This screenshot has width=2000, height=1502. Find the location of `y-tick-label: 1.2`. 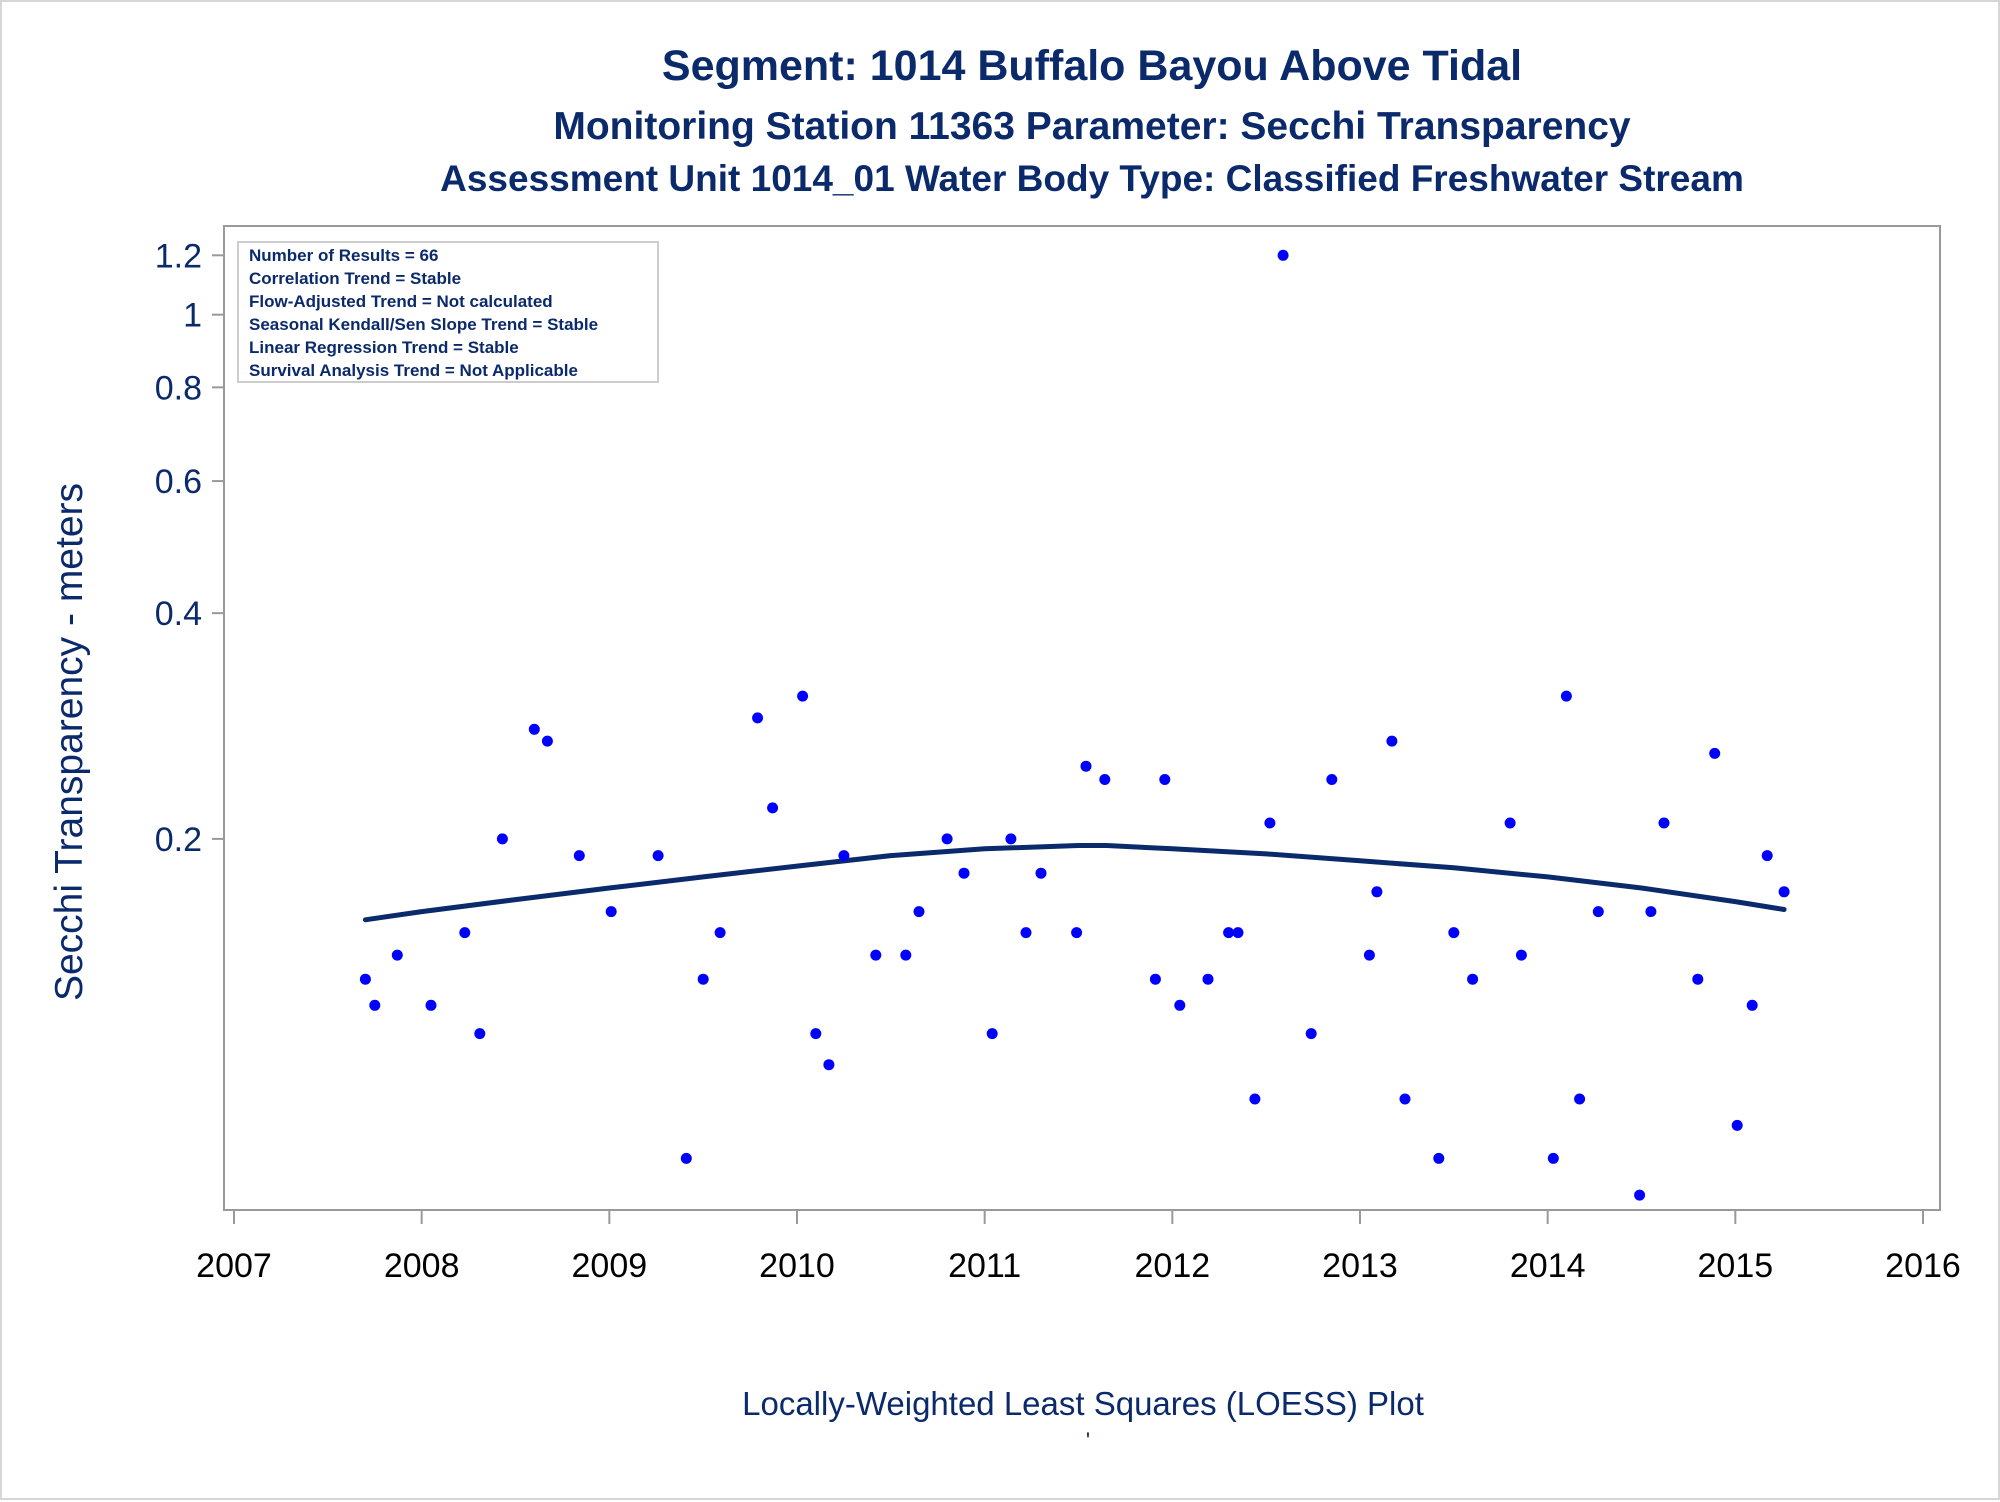

y-tick-label: 1.2 is located at coordinates (178, 256).